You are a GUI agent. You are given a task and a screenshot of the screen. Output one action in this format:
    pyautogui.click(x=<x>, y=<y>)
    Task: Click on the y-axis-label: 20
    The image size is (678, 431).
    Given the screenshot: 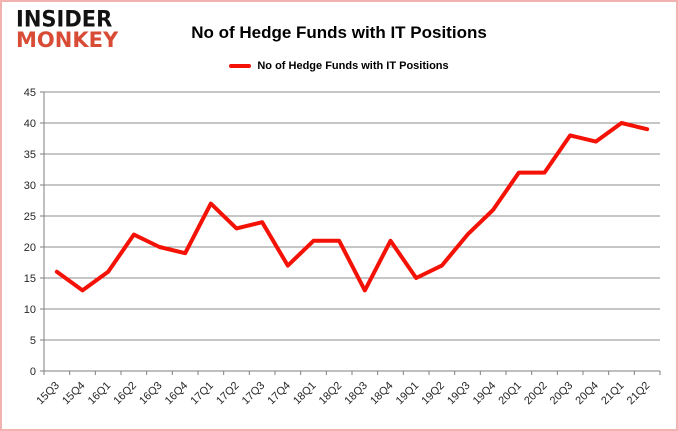 What is the action you would take?
    pyautogui.click(x=30, y=248)
    